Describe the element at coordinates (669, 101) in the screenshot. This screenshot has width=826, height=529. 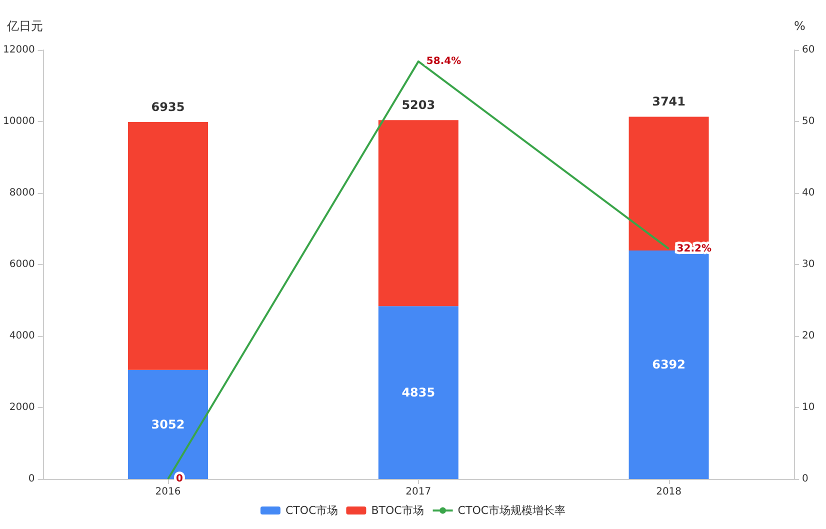
I see `data-label: 3741` at that location.